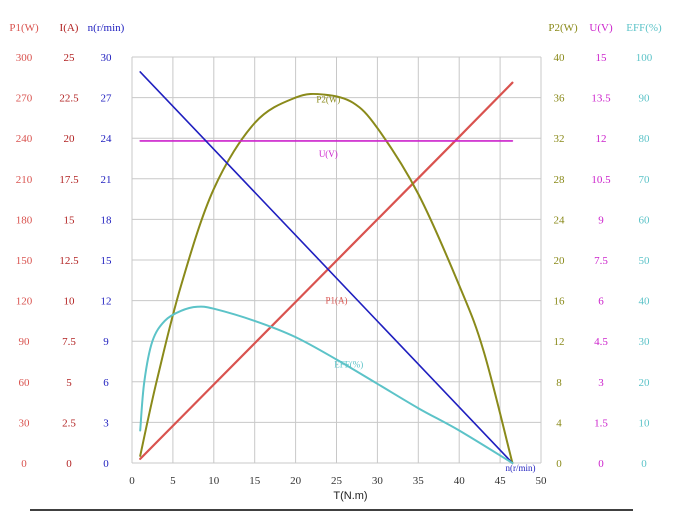 This screenshot has width=684, height=522. Describe the element at coordinates (337, 300) in the screenshot. I see `series-label-p1: P1(A)` at that location.